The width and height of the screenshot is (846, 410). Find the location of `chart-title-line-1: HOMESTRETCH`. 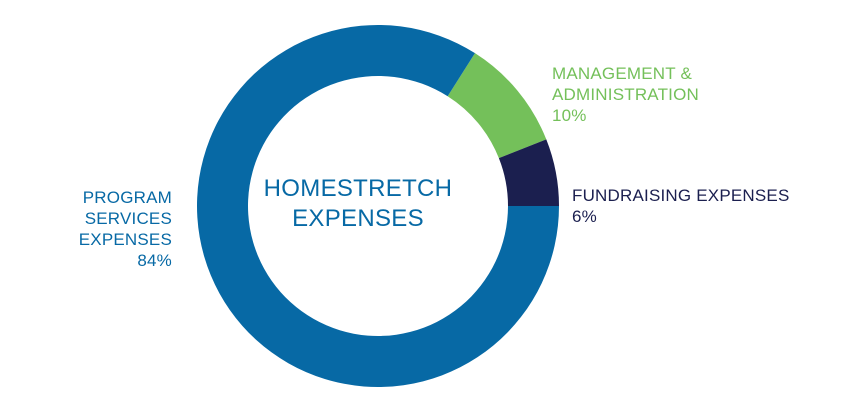

chart-title-line-1: HOMESTRETCH is located at coordinates (358, 188).